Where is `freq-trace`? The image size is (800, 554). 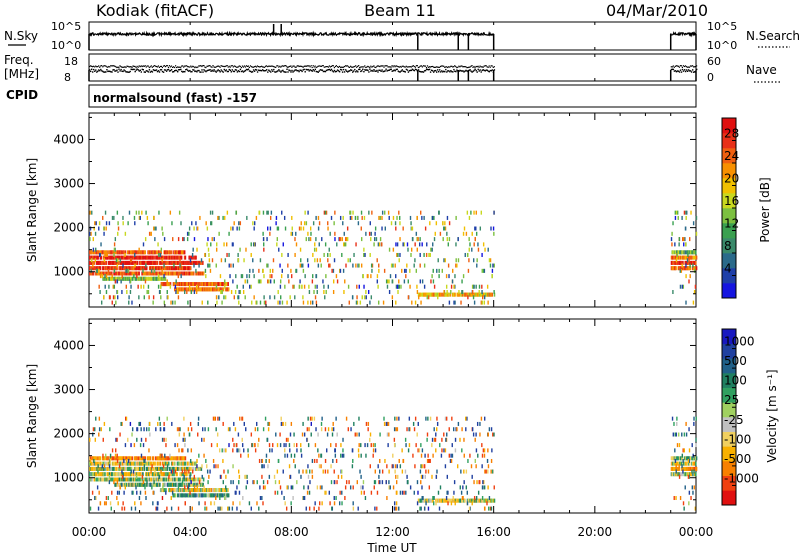 freq-trace is located at coordinates (393, 73).